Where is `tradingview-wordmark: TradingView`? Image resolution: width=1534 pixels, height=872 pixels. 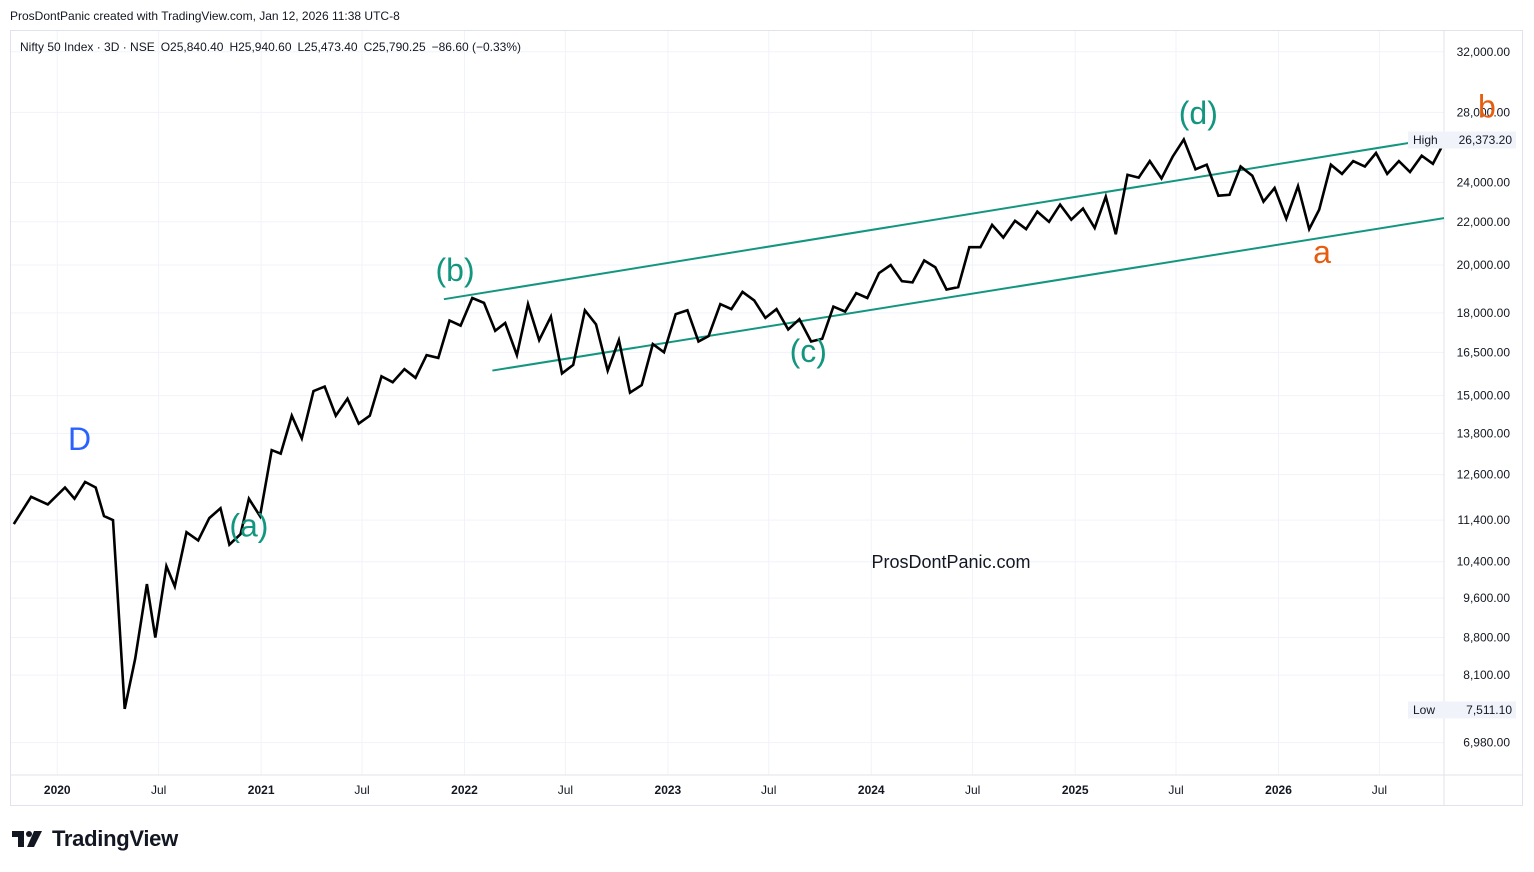 tradingview-wordmark: TradingView is located at coordinates (115, 838).